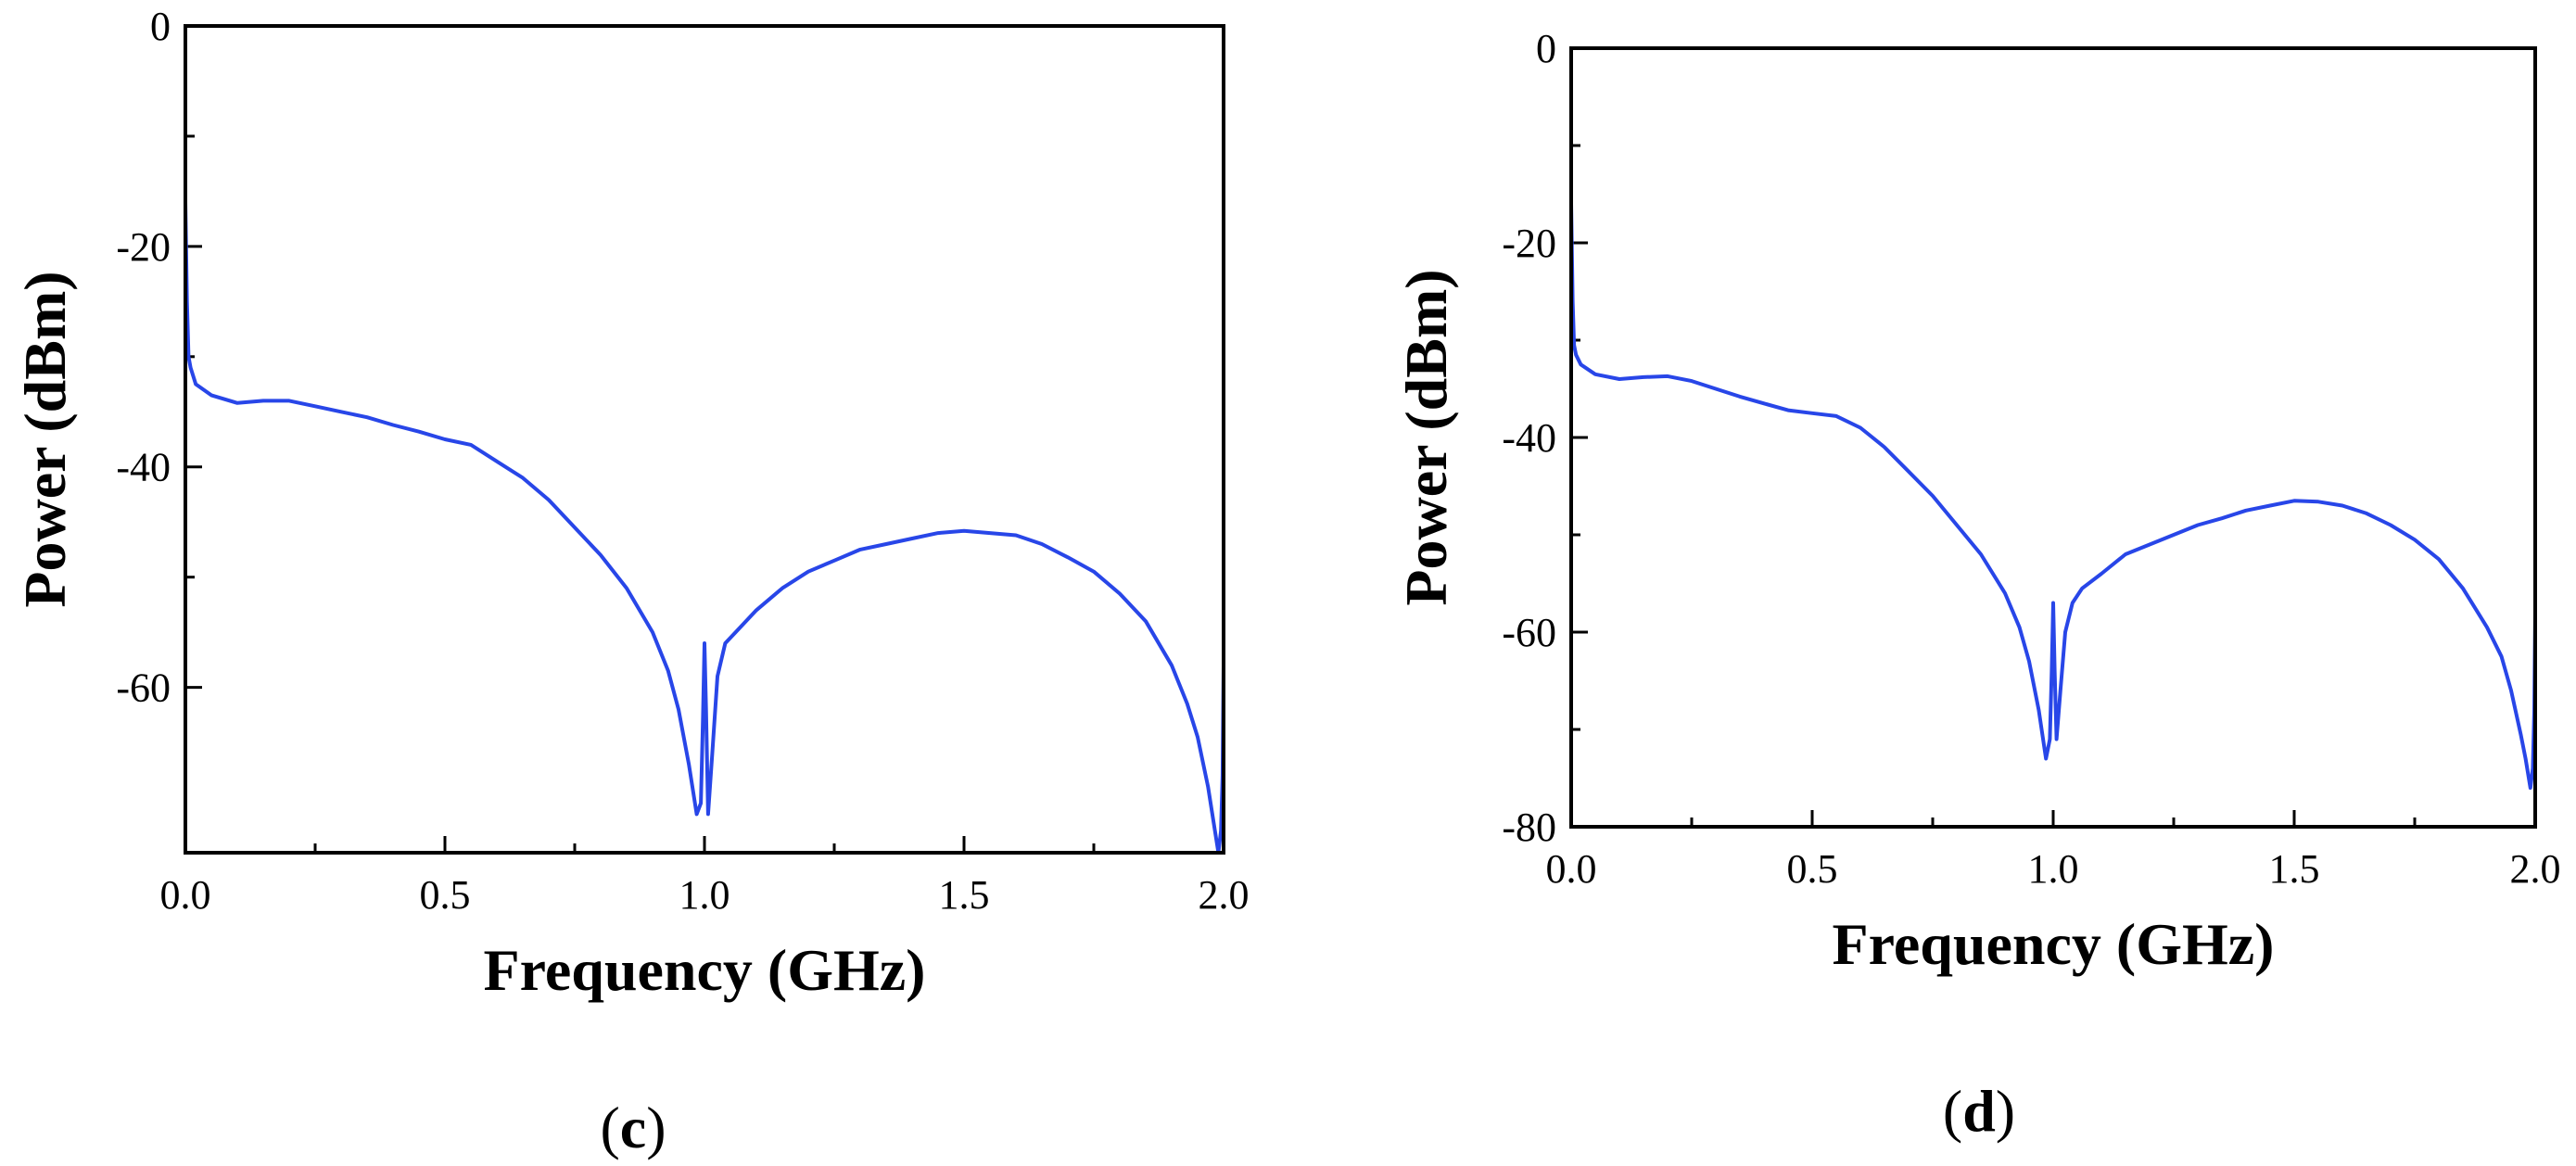 Image resolution: width=2576 pixels, height=1166 pixels. What do you see at coordinates (1812, 869) in the screenshot?
I see `panel-d-x-tick-label: 0.5` at bounding box center [1812, 869].